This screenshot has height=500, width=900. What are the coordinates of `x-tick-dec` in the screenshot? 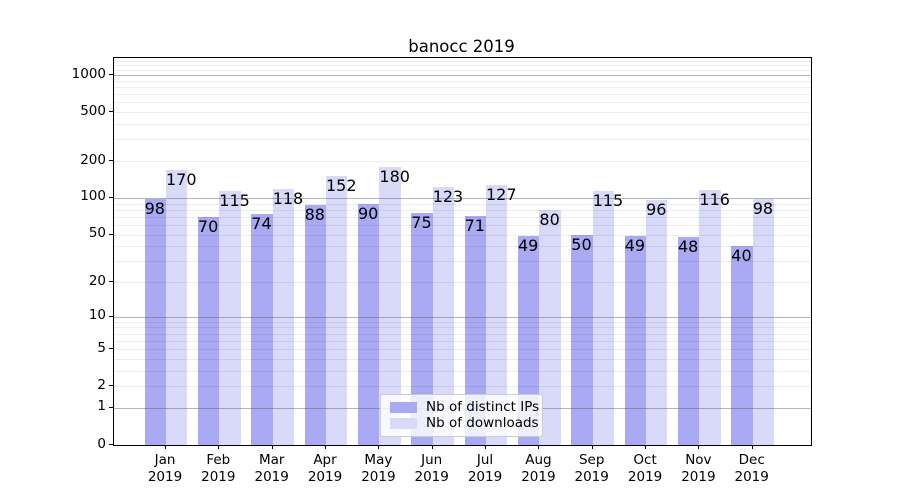 It's located at (752, 447).